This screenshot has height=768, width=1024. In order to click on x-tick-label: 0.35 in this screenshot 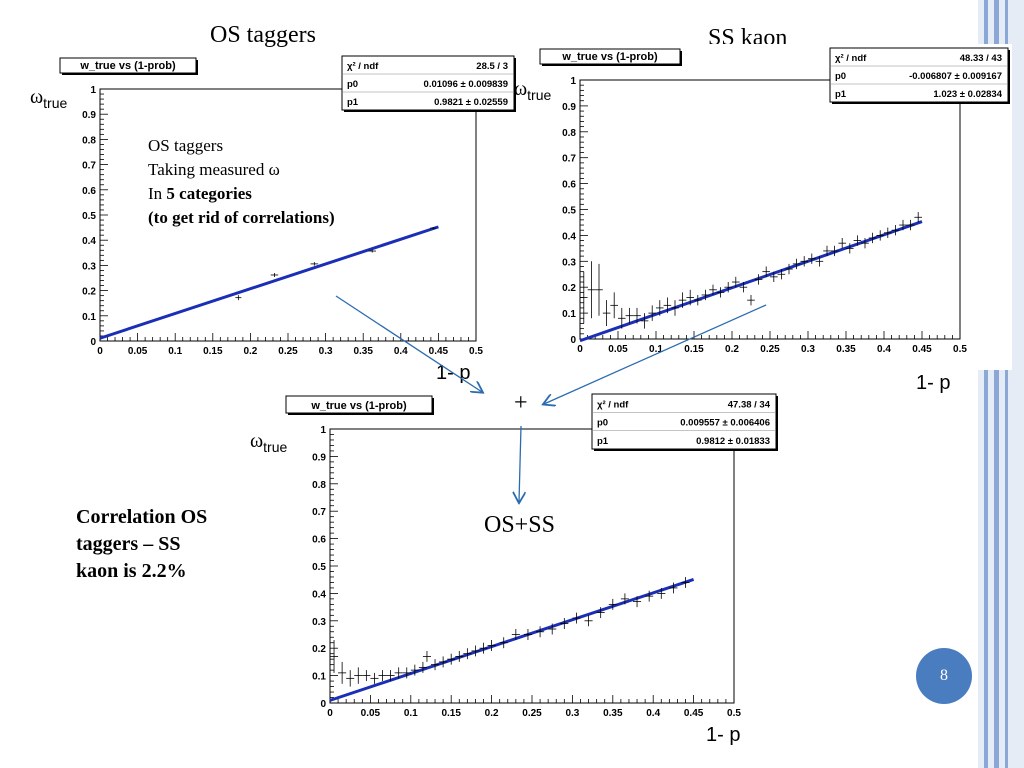, I will do `click(363, 351)`.